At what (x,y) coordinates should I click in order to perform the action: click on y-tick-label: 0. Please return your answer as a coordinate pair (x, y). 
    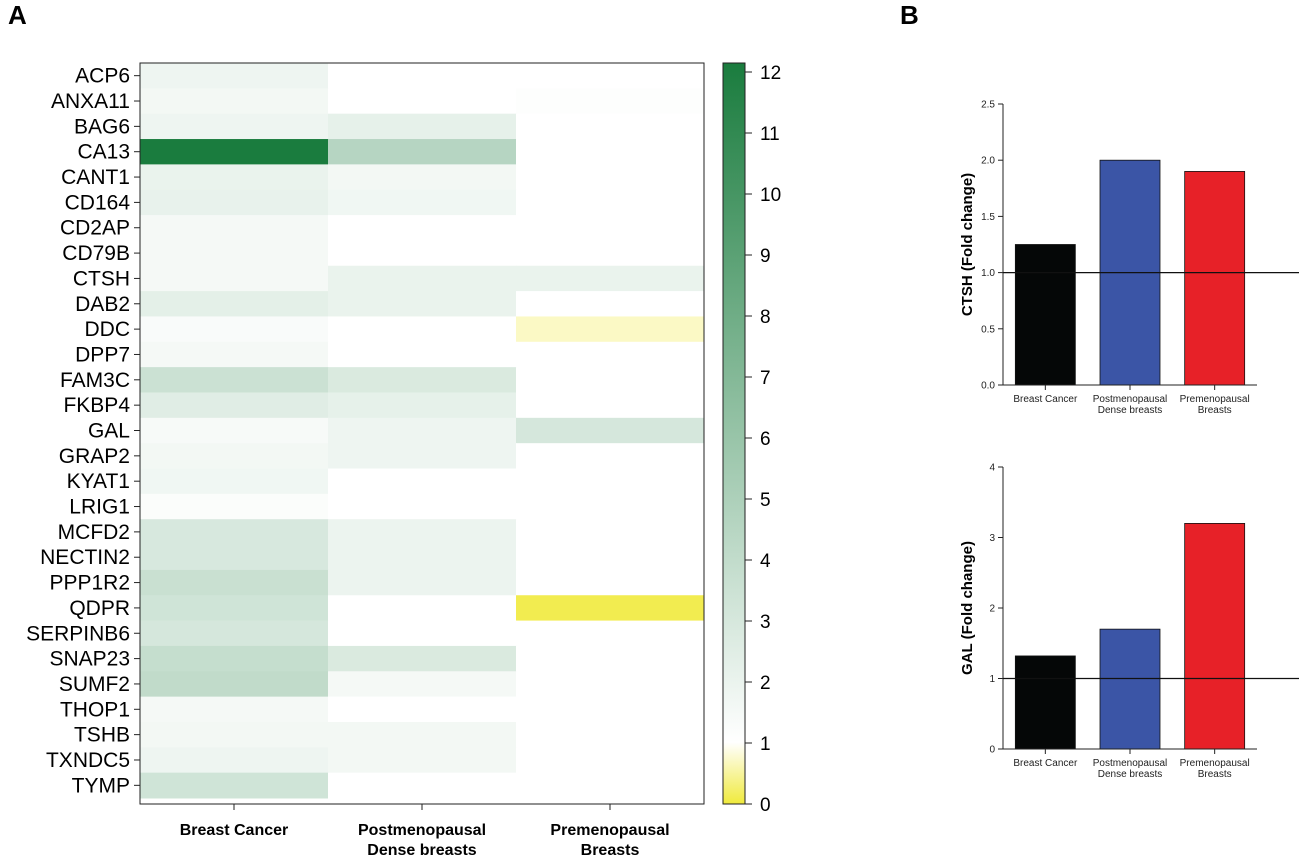
    Looking at the image, I should click on (992, 750).